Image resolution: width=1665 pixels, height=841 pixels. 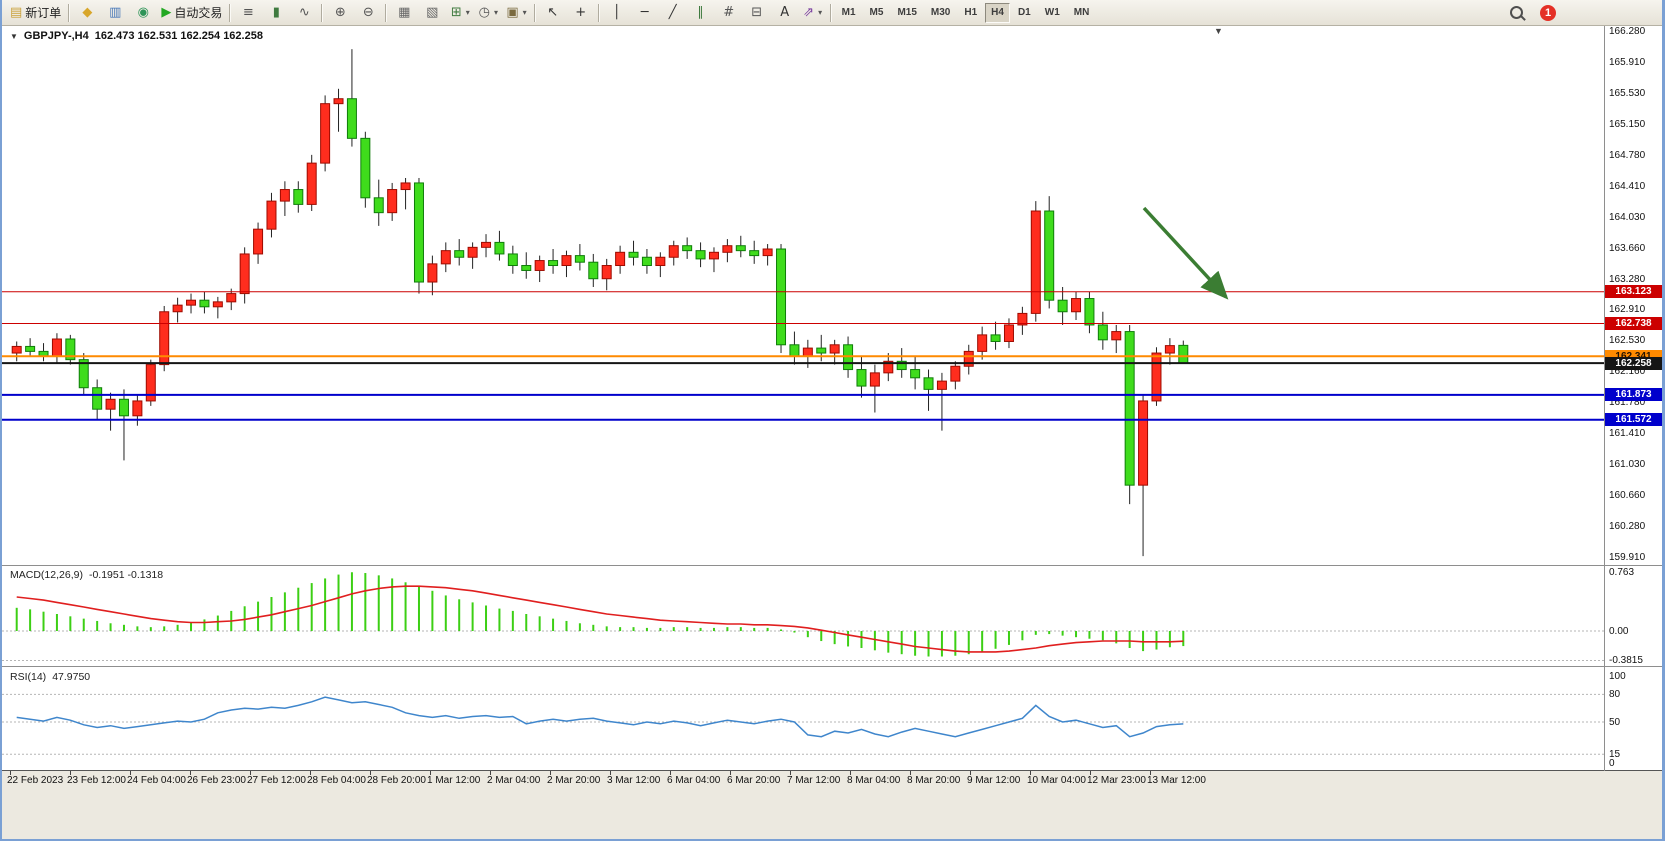 What do you see at coordinates (997, 12) in the screenshot?
I see `timeframe-h4-button: H4` at bounding box center [997, 12].